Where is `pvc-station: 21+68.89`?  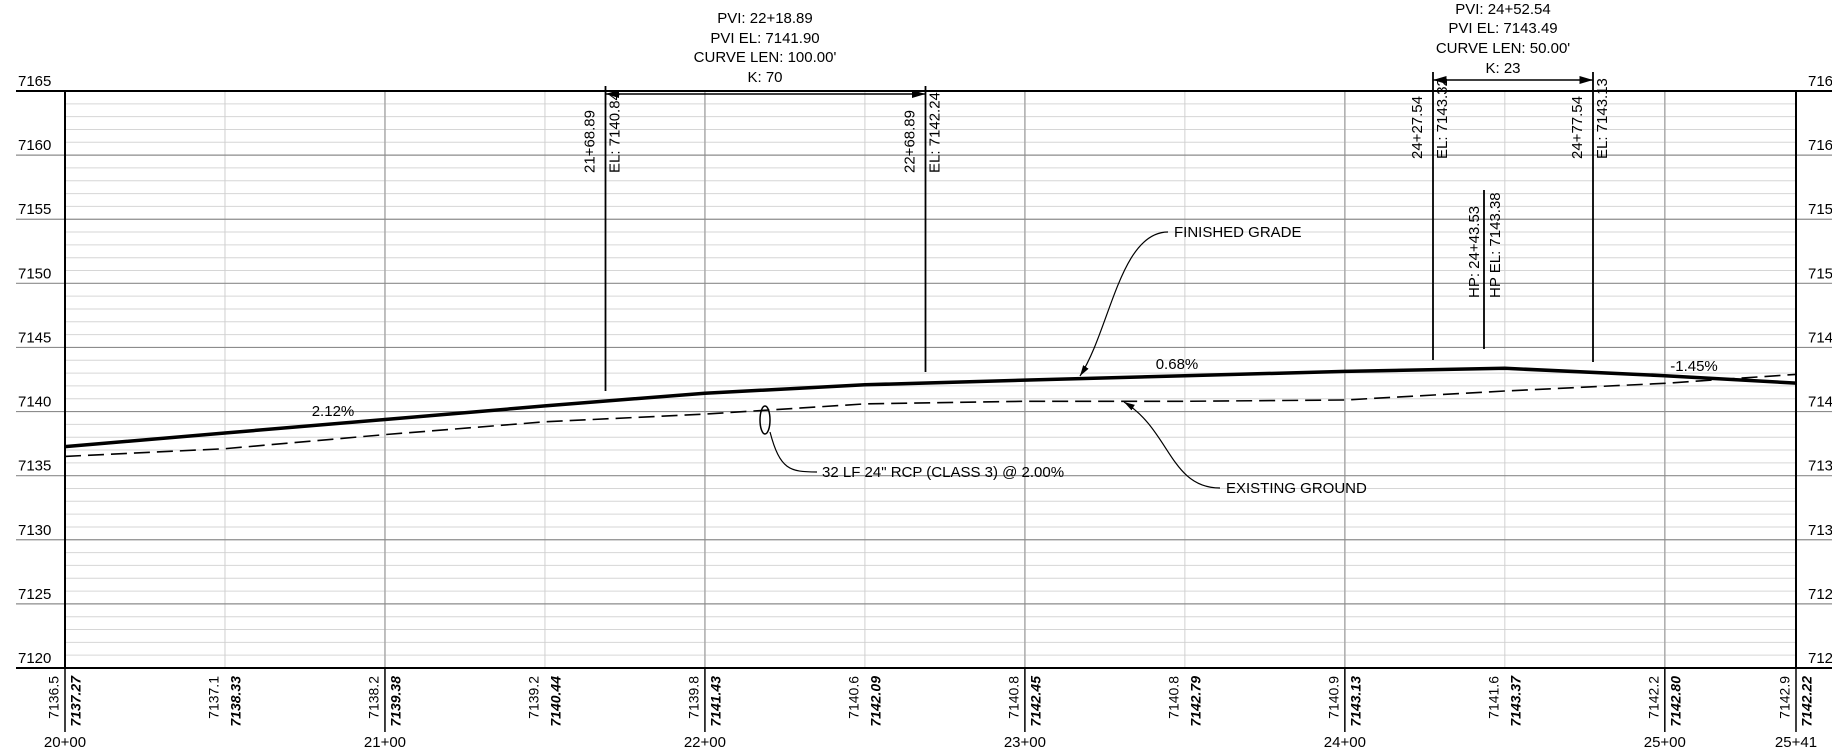
pvc-station: 21+68.89 is located at coordinates (590, 141).